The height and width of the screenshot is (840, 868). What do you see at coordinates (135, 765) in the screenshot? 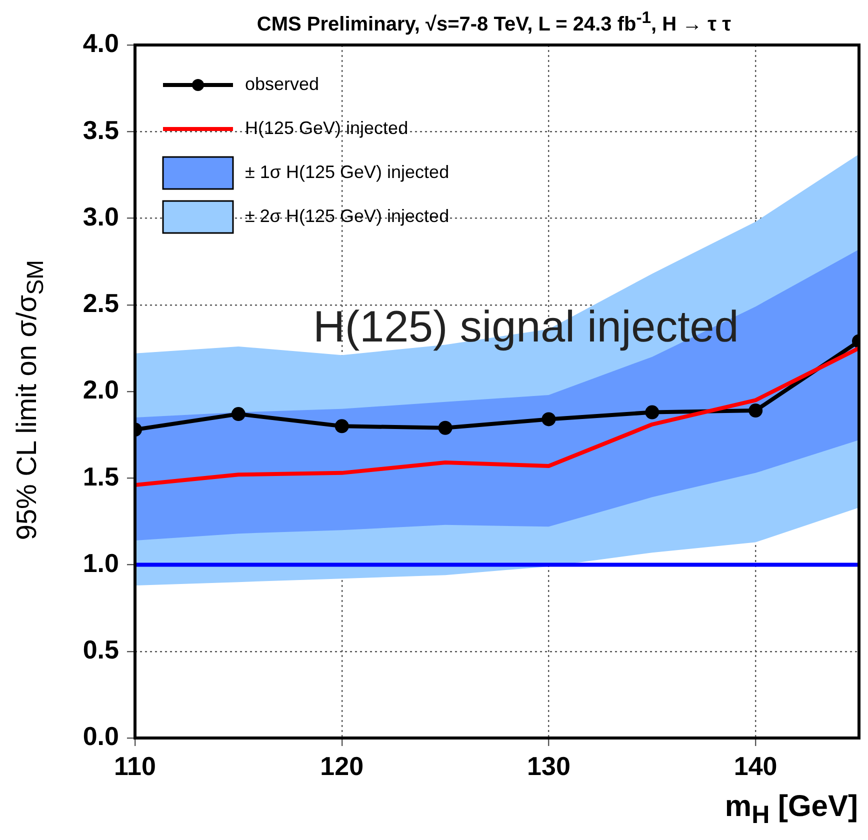
I see `x-tick-label: 110` at bounding box center [135, 765].